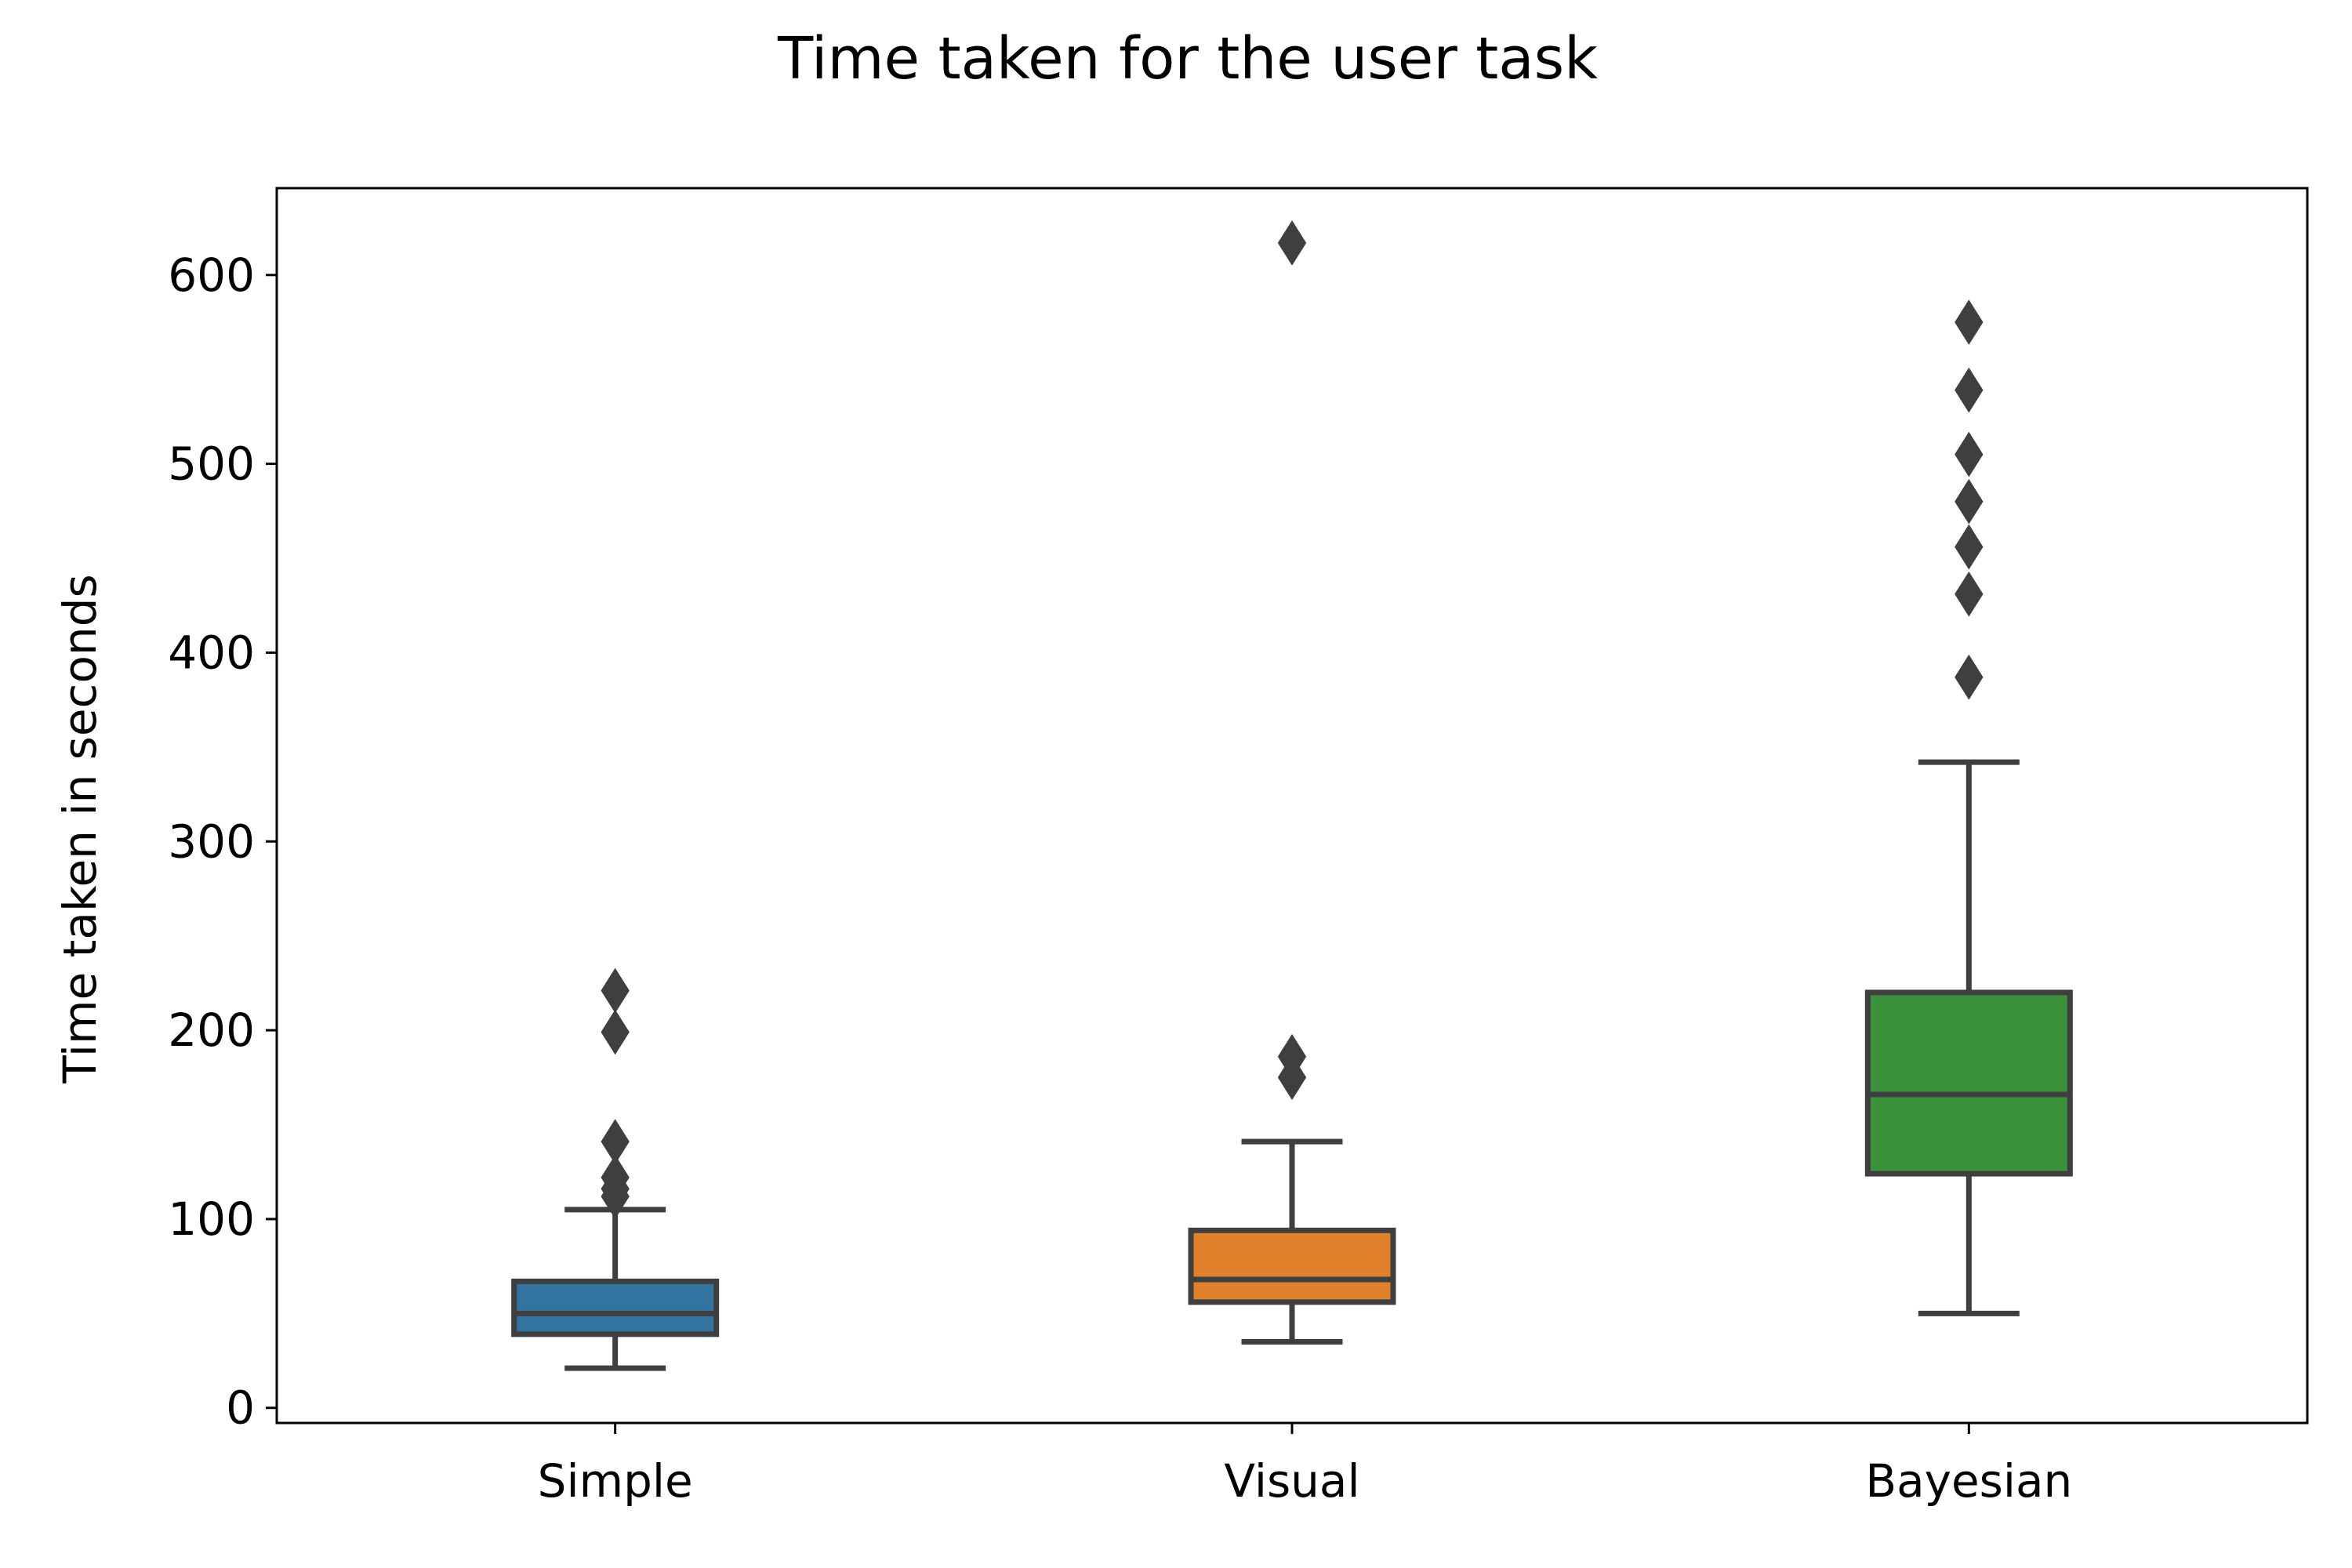 The width and height of the screenshot is (2352, 1568). What do you see at coordinates (211, 1219) in the screenshot?
I see `y-tick-label: 100` at bounding box center [211, 1219].